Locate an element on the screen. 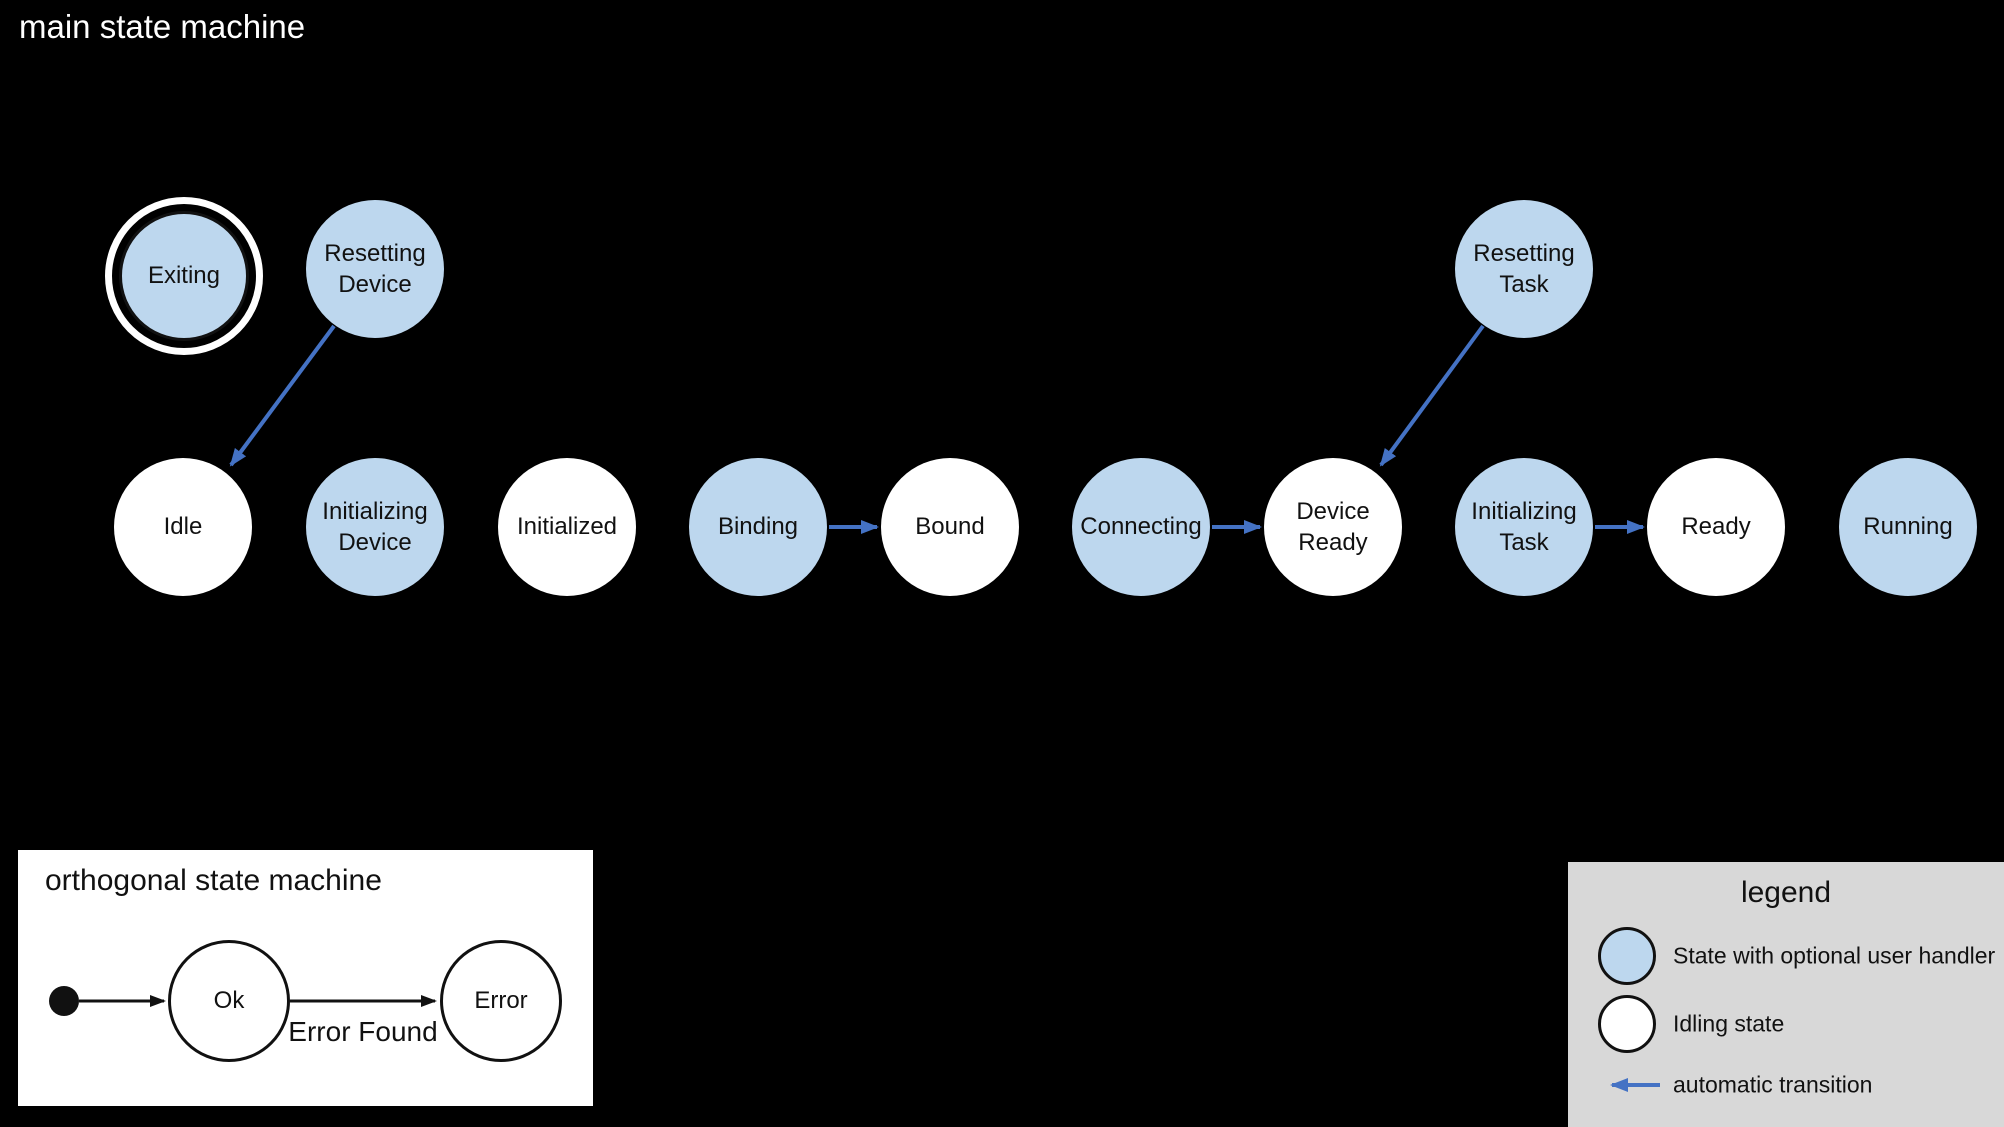  legend-item-label: Idling state is located at coordinates (1729, 1023).